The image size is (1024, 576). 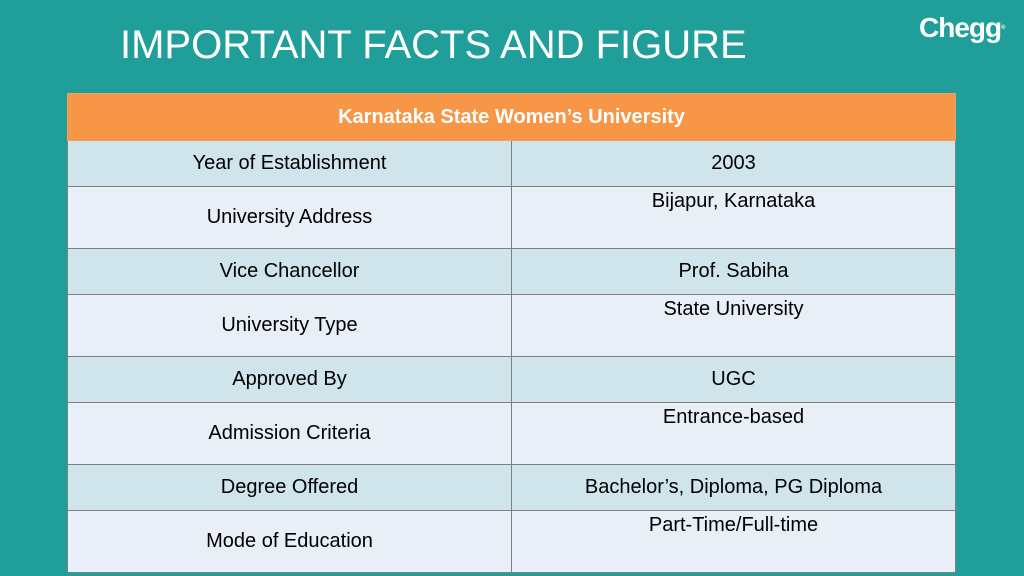 What do you see at coordinates (289, 163) in the screenshot?
I see `row-key: Year of Establishment` at bounding box center [289, 163].